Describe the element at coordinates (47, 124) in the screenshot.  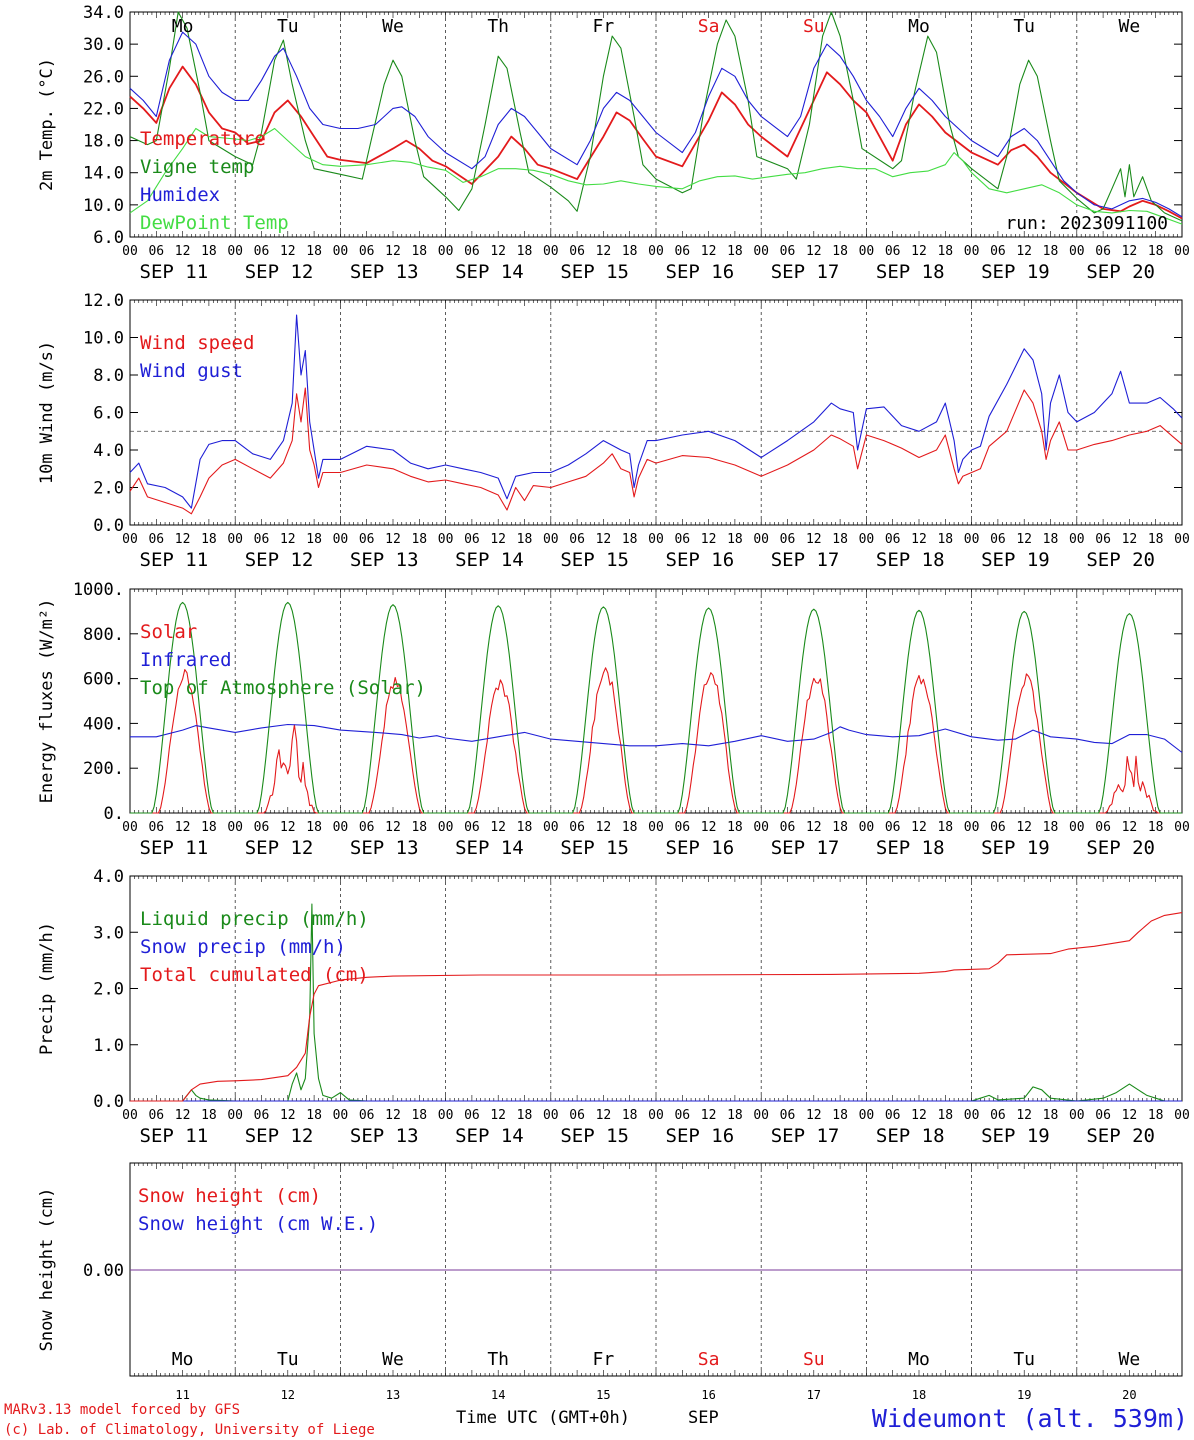
I see `y-axis-label: 2m Temp. (°C)` at that location.